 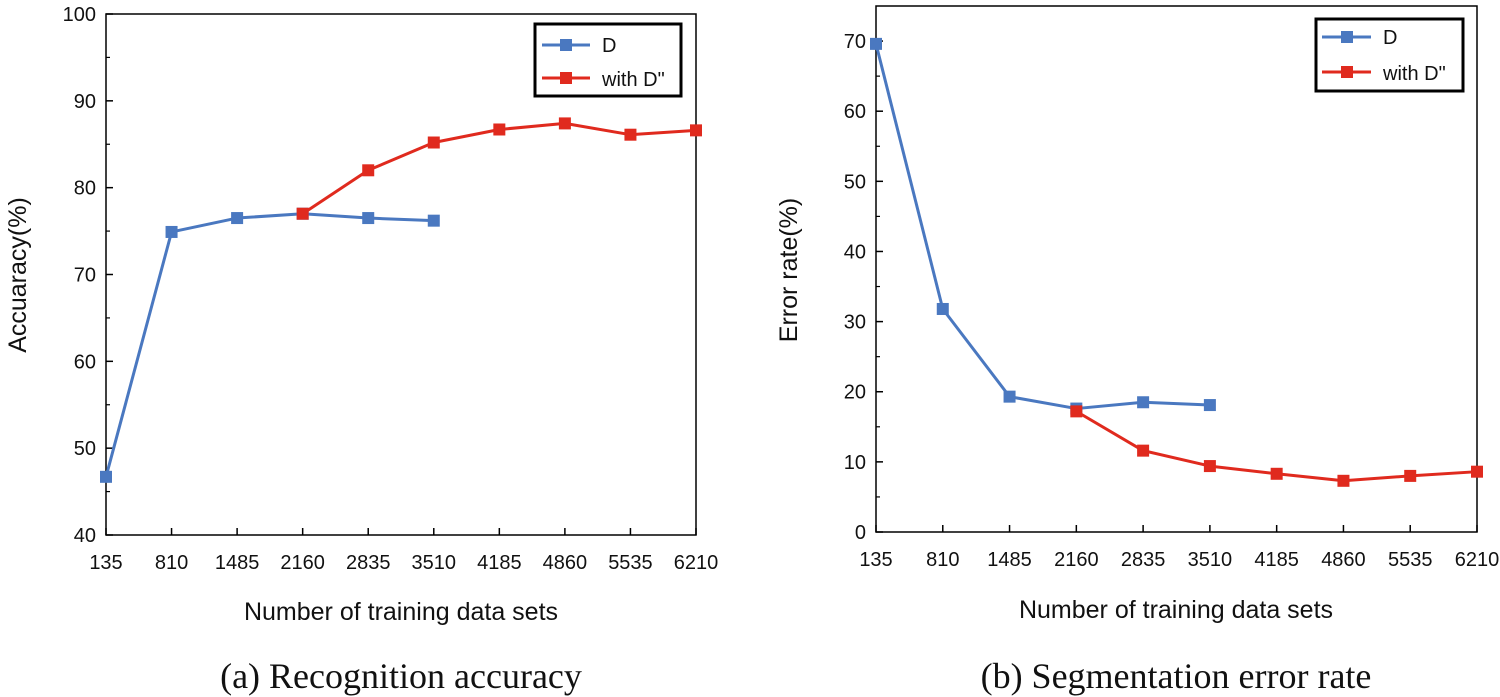 I want to click on y-axis-label: Accuaracy(%), so click(x=18, y=275).